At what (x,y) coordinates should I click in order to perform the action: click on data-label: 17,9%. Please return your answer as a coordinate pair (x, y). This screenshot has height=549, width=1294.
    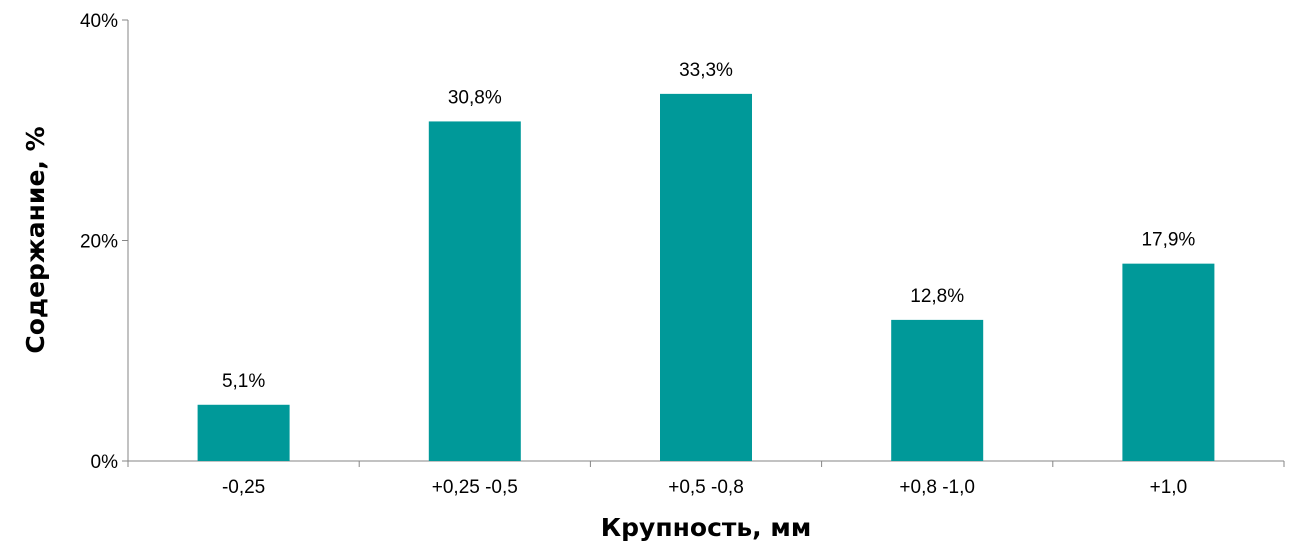
    Looking at the image, I should click on (1168, 240).